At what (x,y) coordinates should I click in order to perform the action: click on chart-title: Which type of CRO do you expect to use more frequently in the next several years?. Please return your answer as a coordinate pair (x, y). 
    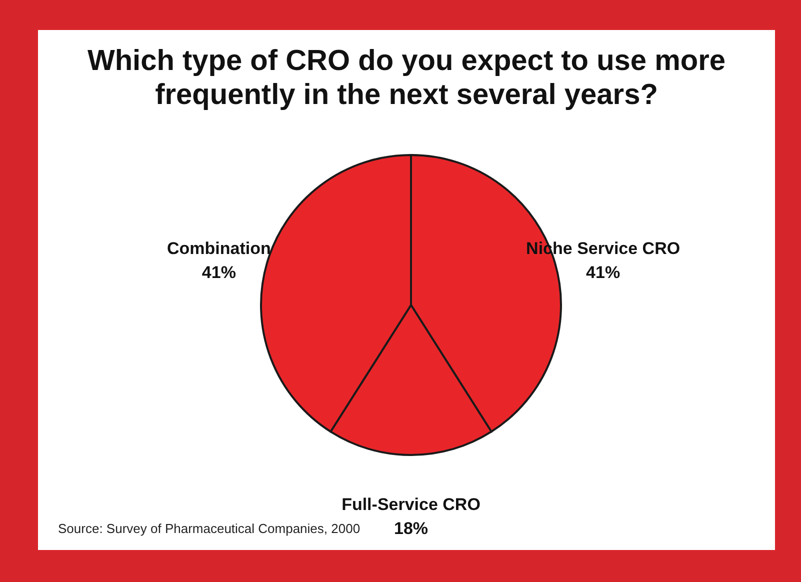
    Looking at the image, I should click on (406, 78).